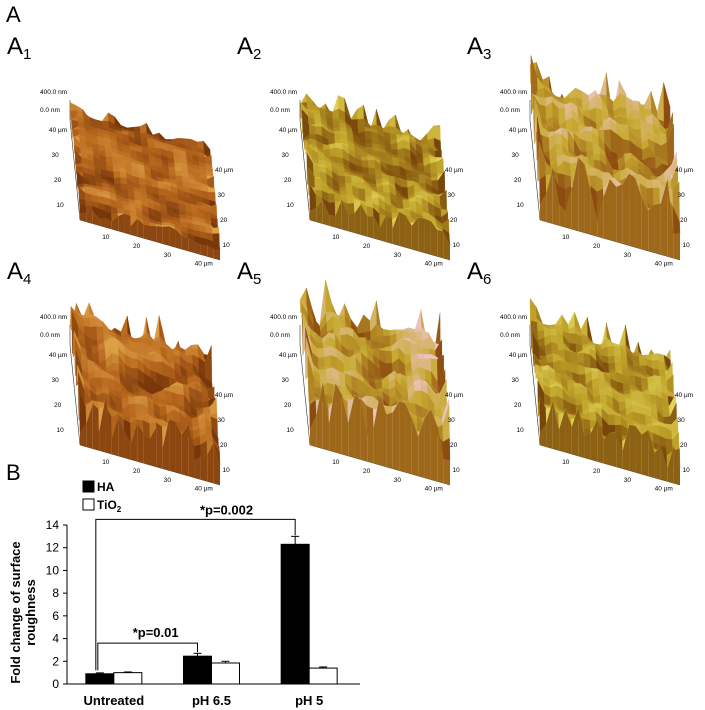 Image resolution: width=705 pixels, height=710 pixels. What do you see at coordinates (518, 355) in the screenshot?
I see `afm-y-tick-label: 40 µm` at bounding box center [518, 355].